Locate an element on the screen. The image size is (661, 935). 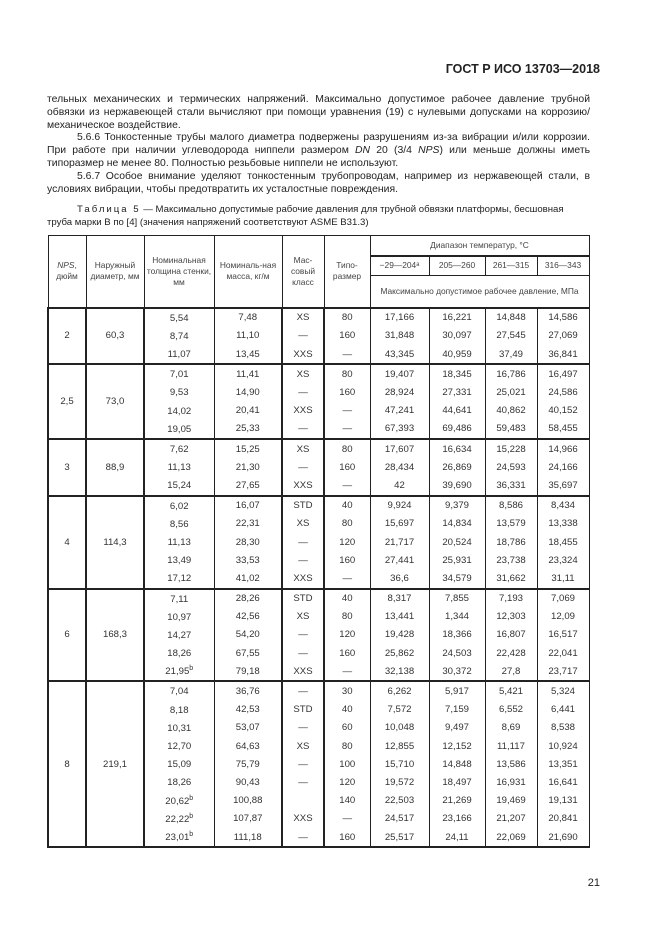
table-row: 12,70 64,63 XS 80 12,855 12,152 11,117 10,924 is located at coordinates (319, 746).